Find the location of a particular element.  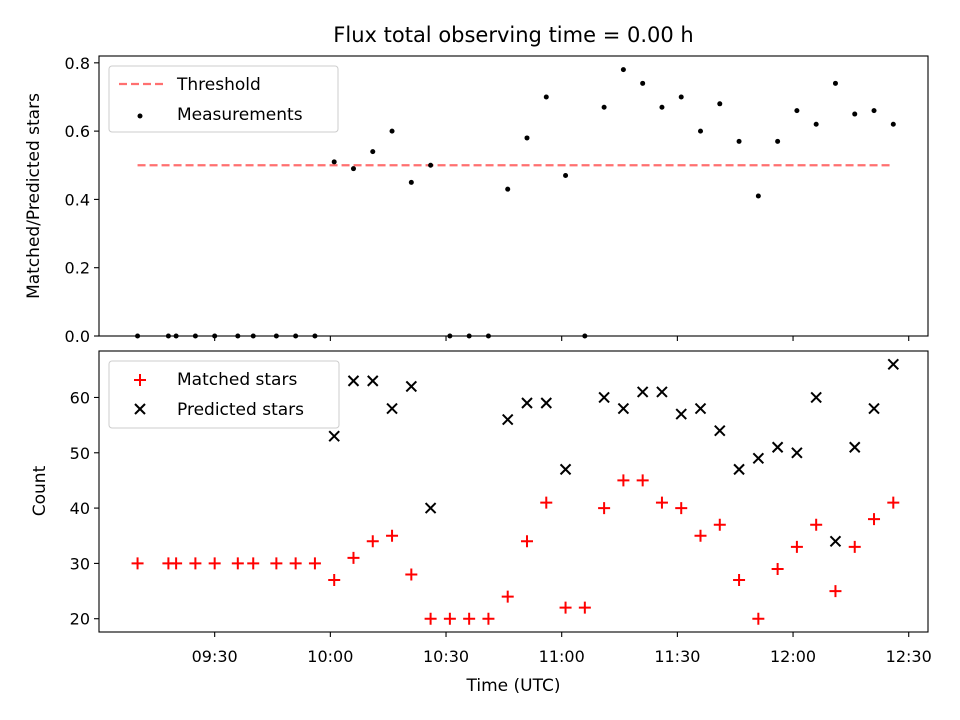

y-tick-label: 0.6 is located at coordinates (77, 131).